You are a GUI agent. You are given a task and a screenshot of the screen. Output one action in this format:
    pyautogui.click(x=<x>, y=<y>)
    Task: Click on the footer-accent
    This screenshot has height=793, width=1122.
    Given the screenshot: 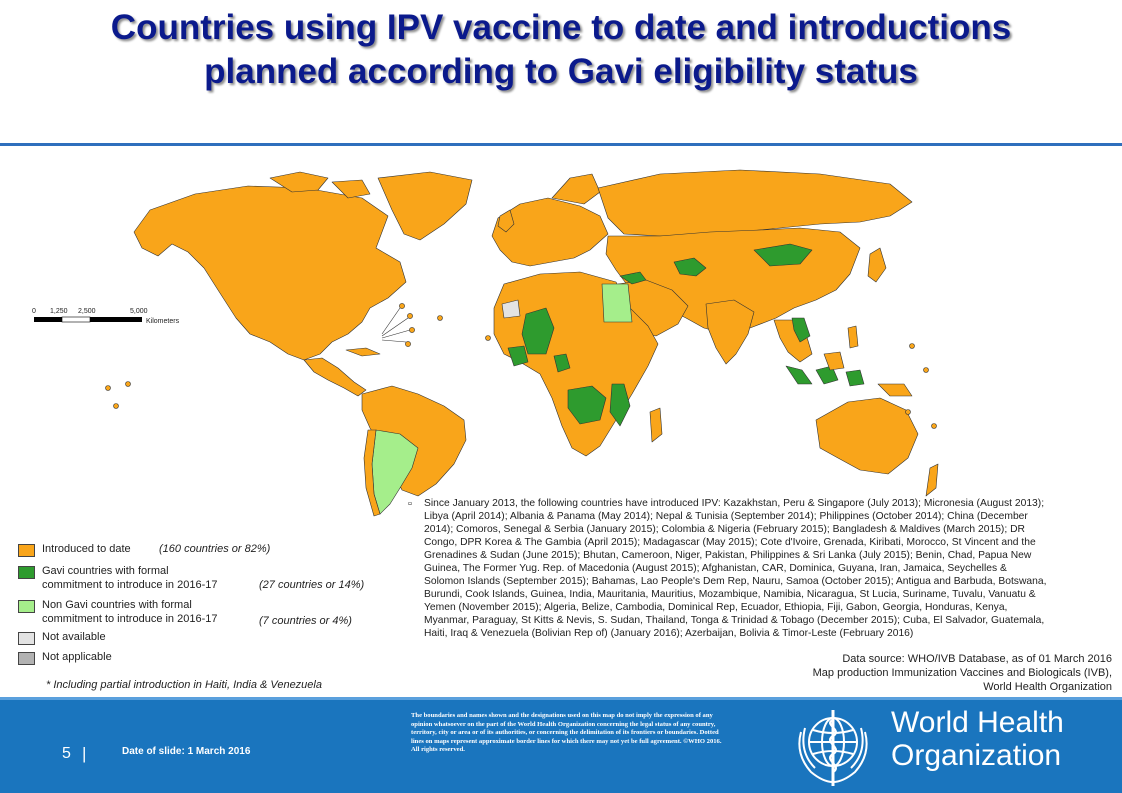 What is the action you would take?
    pyautogui.click(x=561, y=698)
    